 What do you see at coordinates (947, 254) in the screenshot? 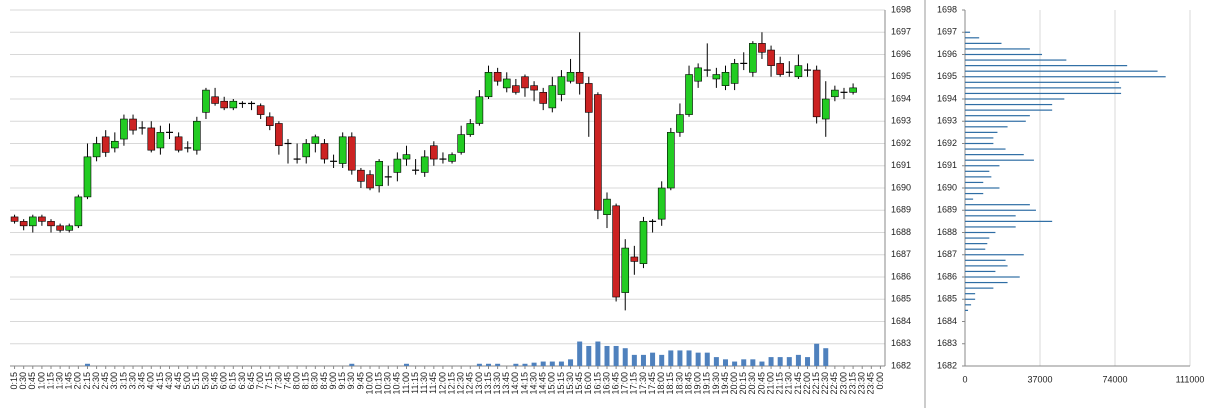
I see `y-tick-label: 1687` at bounding box center [947, 254].